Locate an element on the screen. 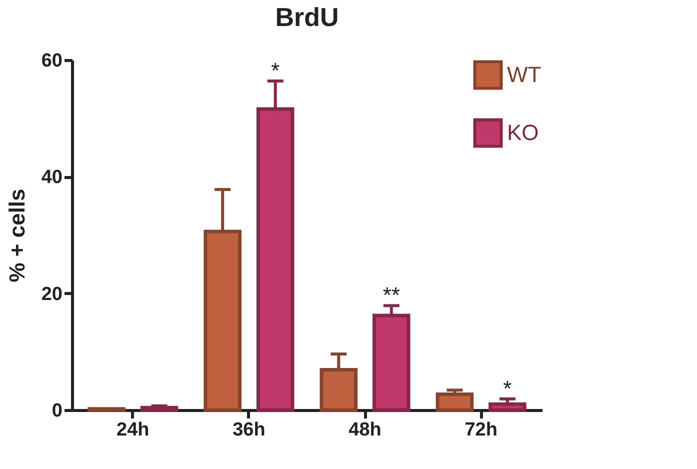 The width and height of the screenshot is (697, 469). y-tick-label: 0 is located at coordinates (57, 411).